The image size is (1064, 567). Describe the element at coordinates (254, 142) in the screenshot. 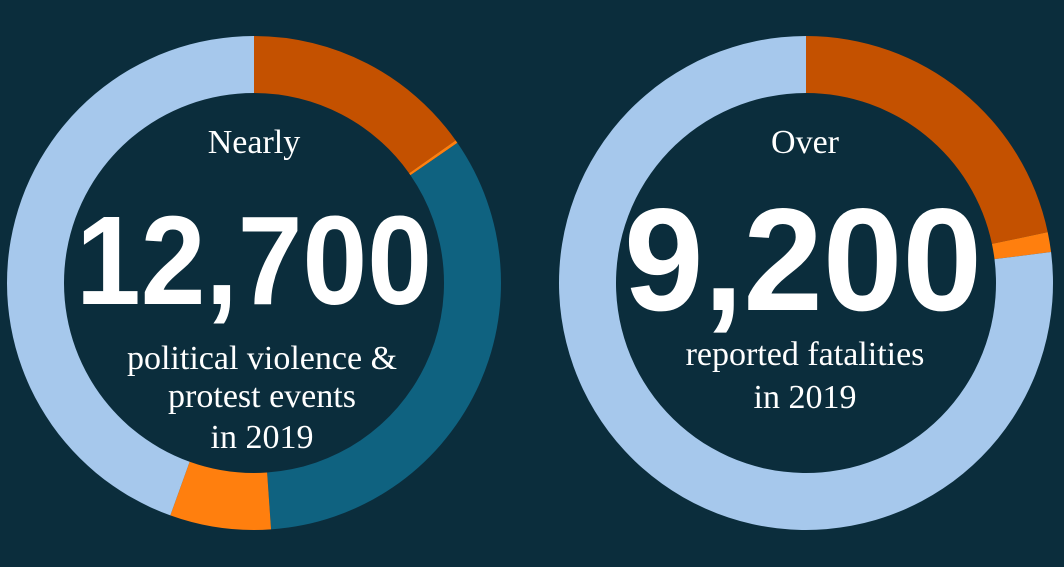

I see `events-prefix: Nearly` at that location.